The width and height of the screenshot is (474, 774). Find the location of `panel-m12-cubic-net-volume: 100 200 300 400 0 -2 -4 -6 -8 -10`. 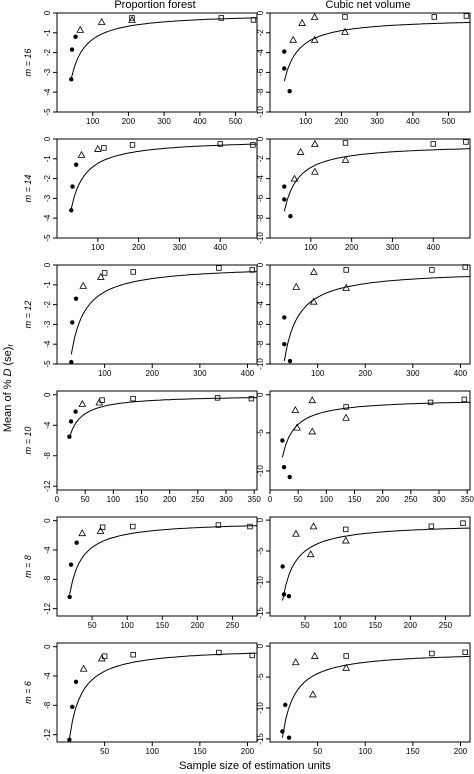

panel-m12-cubic-net-volume: 100 200 300 400 0 -2 -4 -6 -8 -10 is located at coordinates (363, 320).